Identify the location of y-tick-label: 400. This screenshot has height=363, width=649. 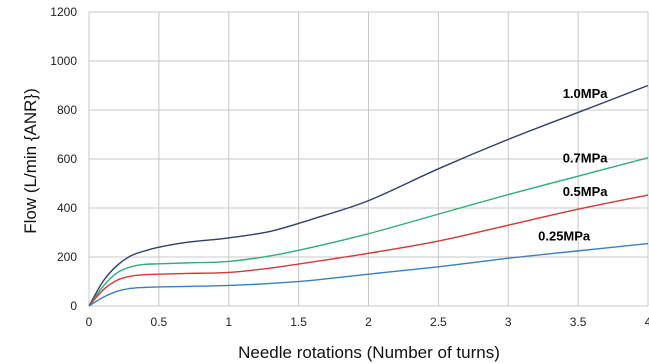
(67, 208).